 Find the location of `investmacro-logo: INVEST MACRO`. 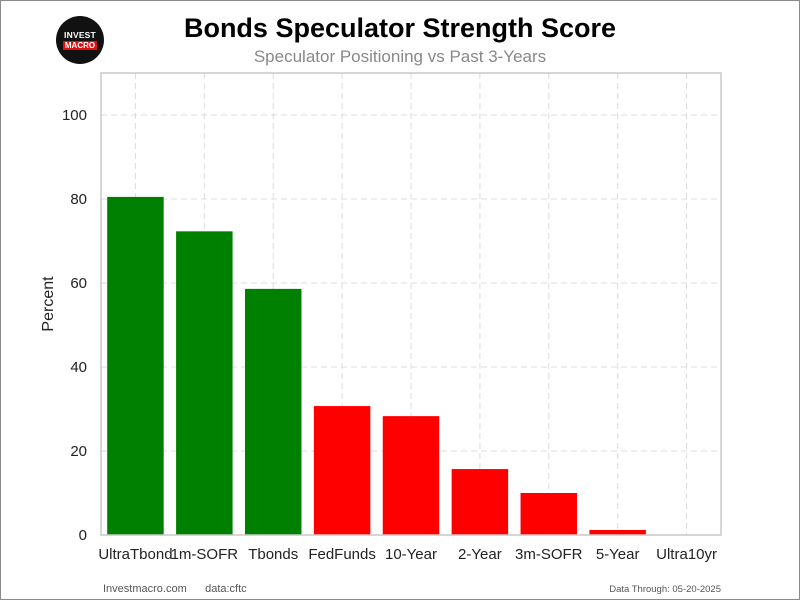

investmacro-logo: INVEST MACRO is located at coordinates (80, 40).